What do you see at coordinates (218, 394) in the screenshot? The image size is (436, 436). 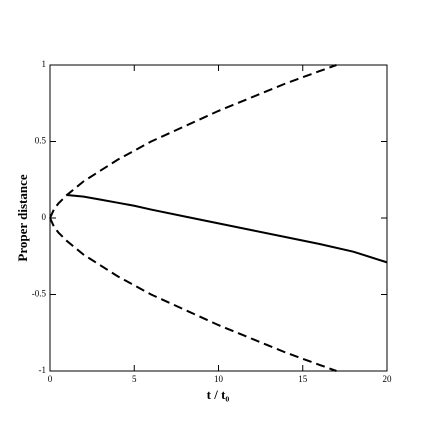 I see `x-axis-label: t / t₀` at bounding box center [218, 394].